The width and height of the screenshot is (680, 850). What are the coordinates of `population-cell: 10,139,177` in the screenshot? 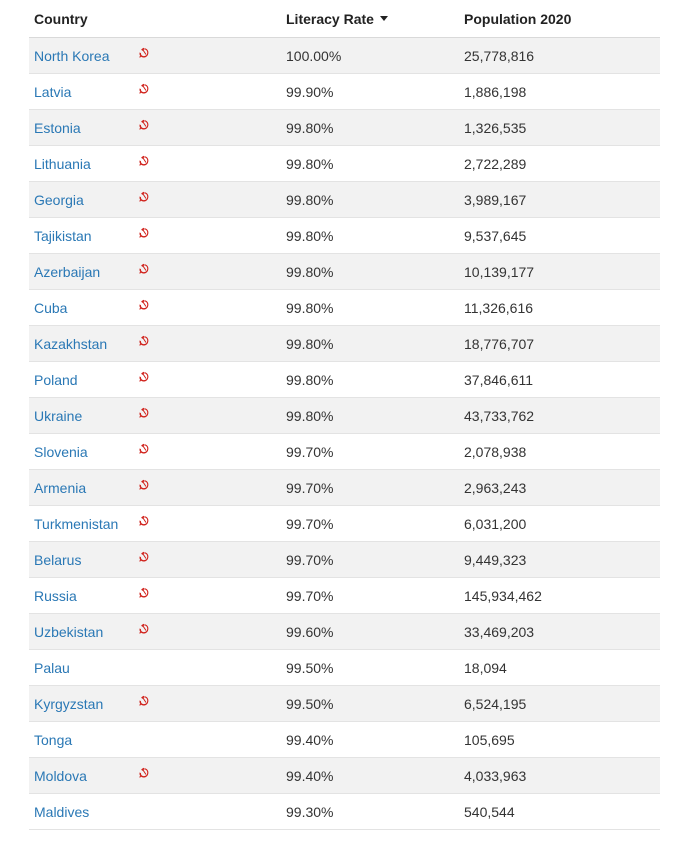 It's located at (559, 271).